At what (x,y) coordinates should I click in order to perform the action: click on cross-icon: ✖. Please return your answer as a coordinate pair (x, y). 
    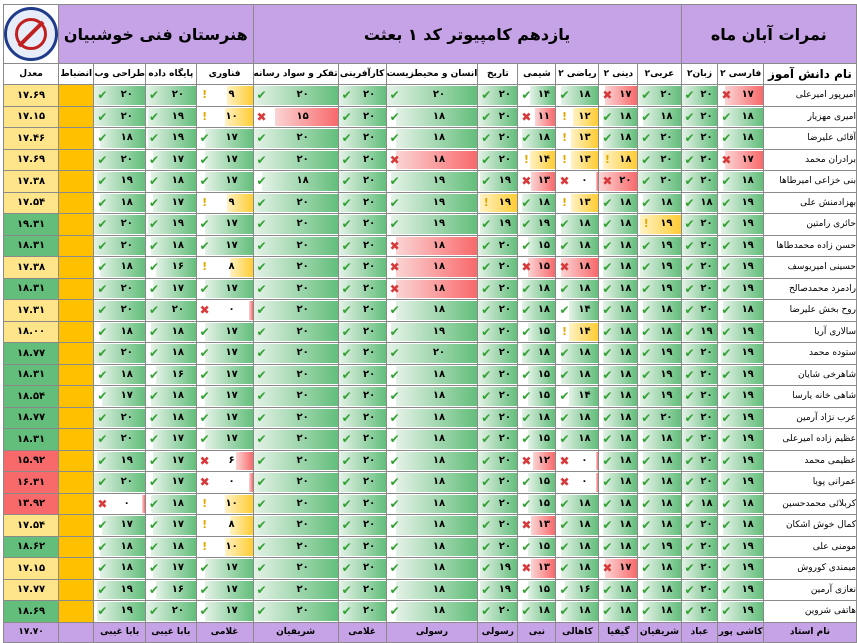
    Looking at the image, I should click on (204, 482).